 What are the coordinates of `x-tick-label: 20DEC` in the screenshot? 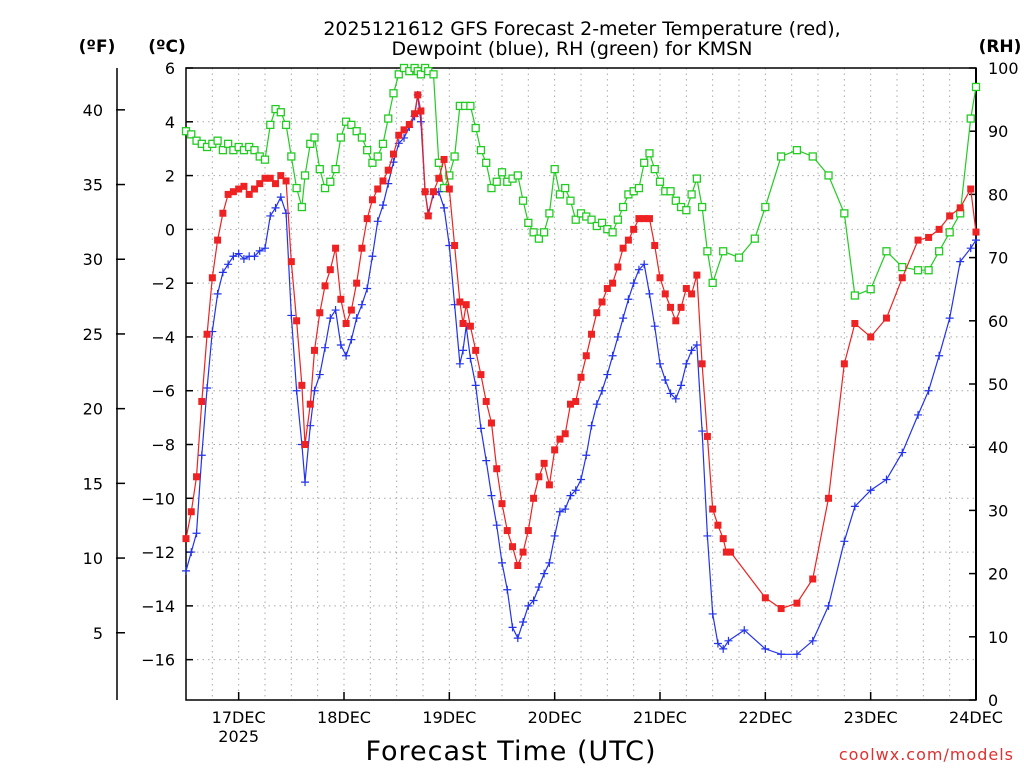 It's located at (555, 717).